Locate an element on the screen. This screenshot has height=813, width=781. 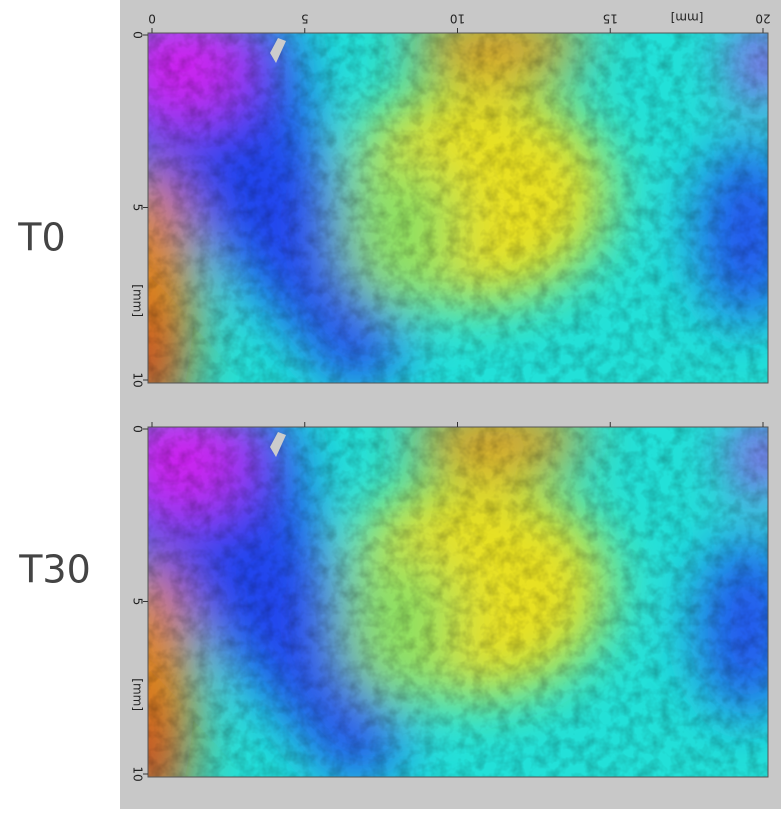
x-tick-label: 15 is located at coordinates (610, 19).